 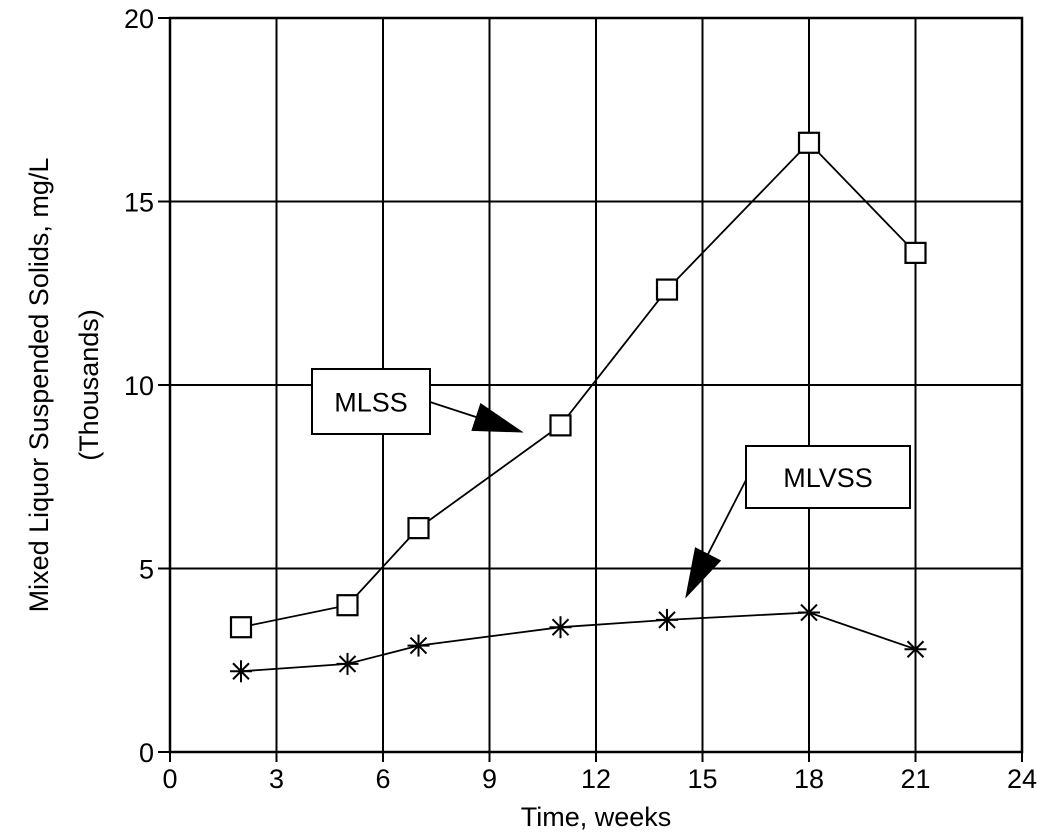 I want to click on y-tick-label: 0, so click(x=146, y=753).